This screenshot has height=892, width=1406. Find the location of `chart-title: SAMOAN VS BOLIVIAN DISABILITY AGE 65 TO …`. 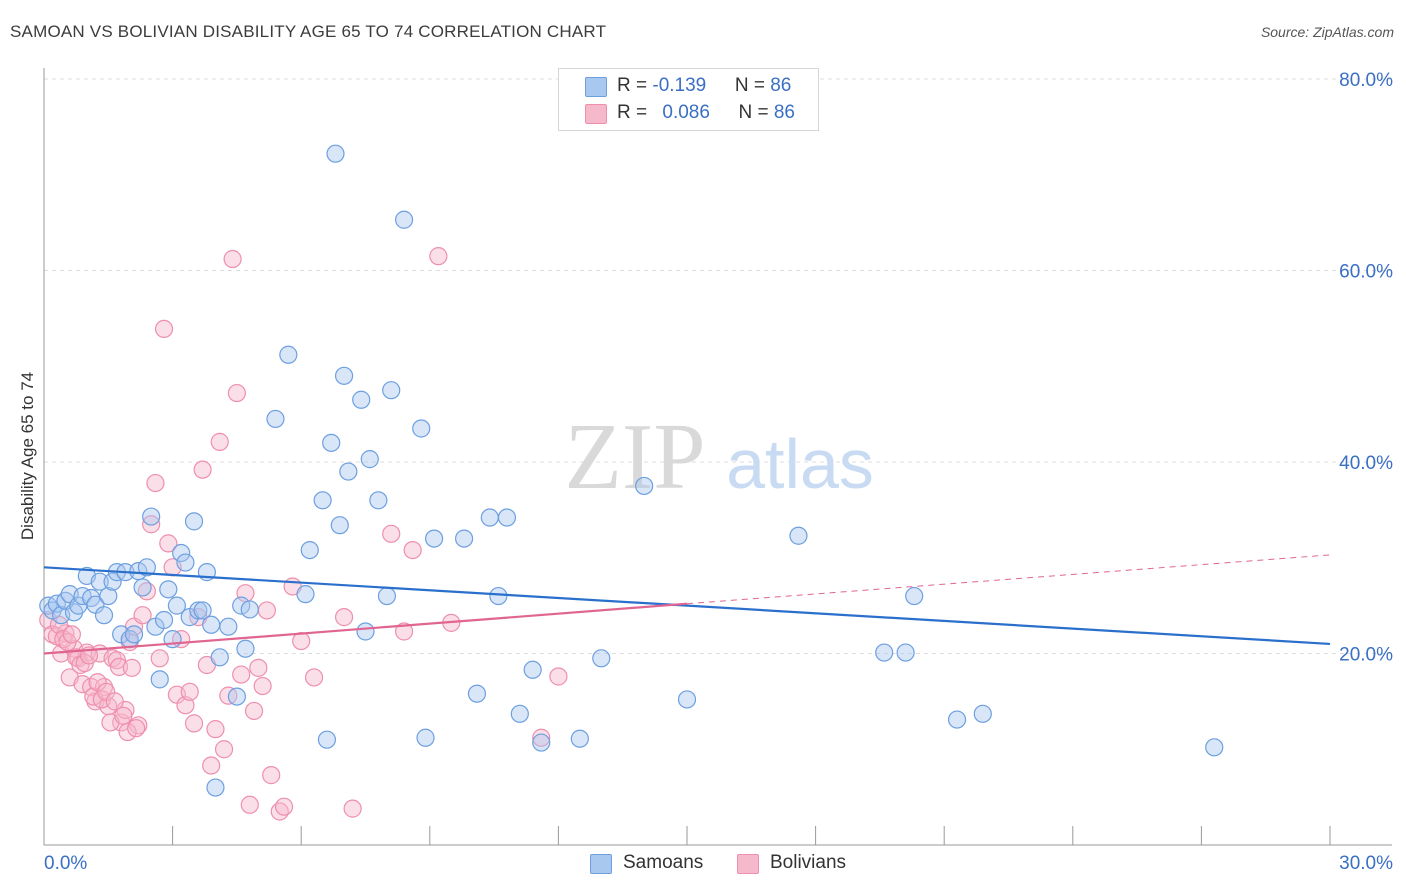

chart-title: SAMOAN VS BOLIVIAN DISABILITY AGE 65 TO … is located at coordinates (308, 31).